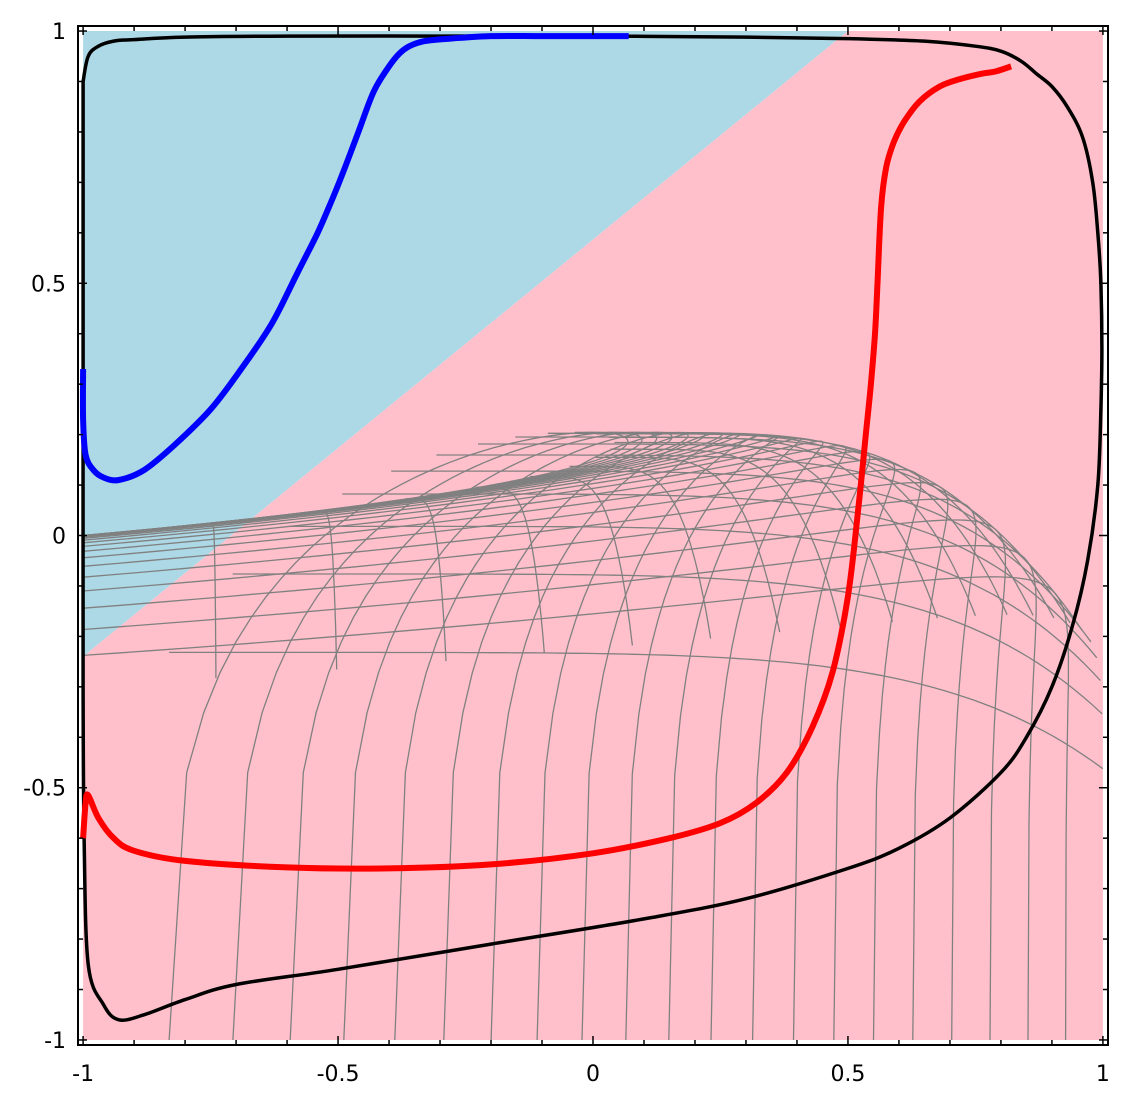 Image resolution: width=1125 pixels, height=1099 pixels. I want to click on x-tick-label: 0, so click(593, 1074).